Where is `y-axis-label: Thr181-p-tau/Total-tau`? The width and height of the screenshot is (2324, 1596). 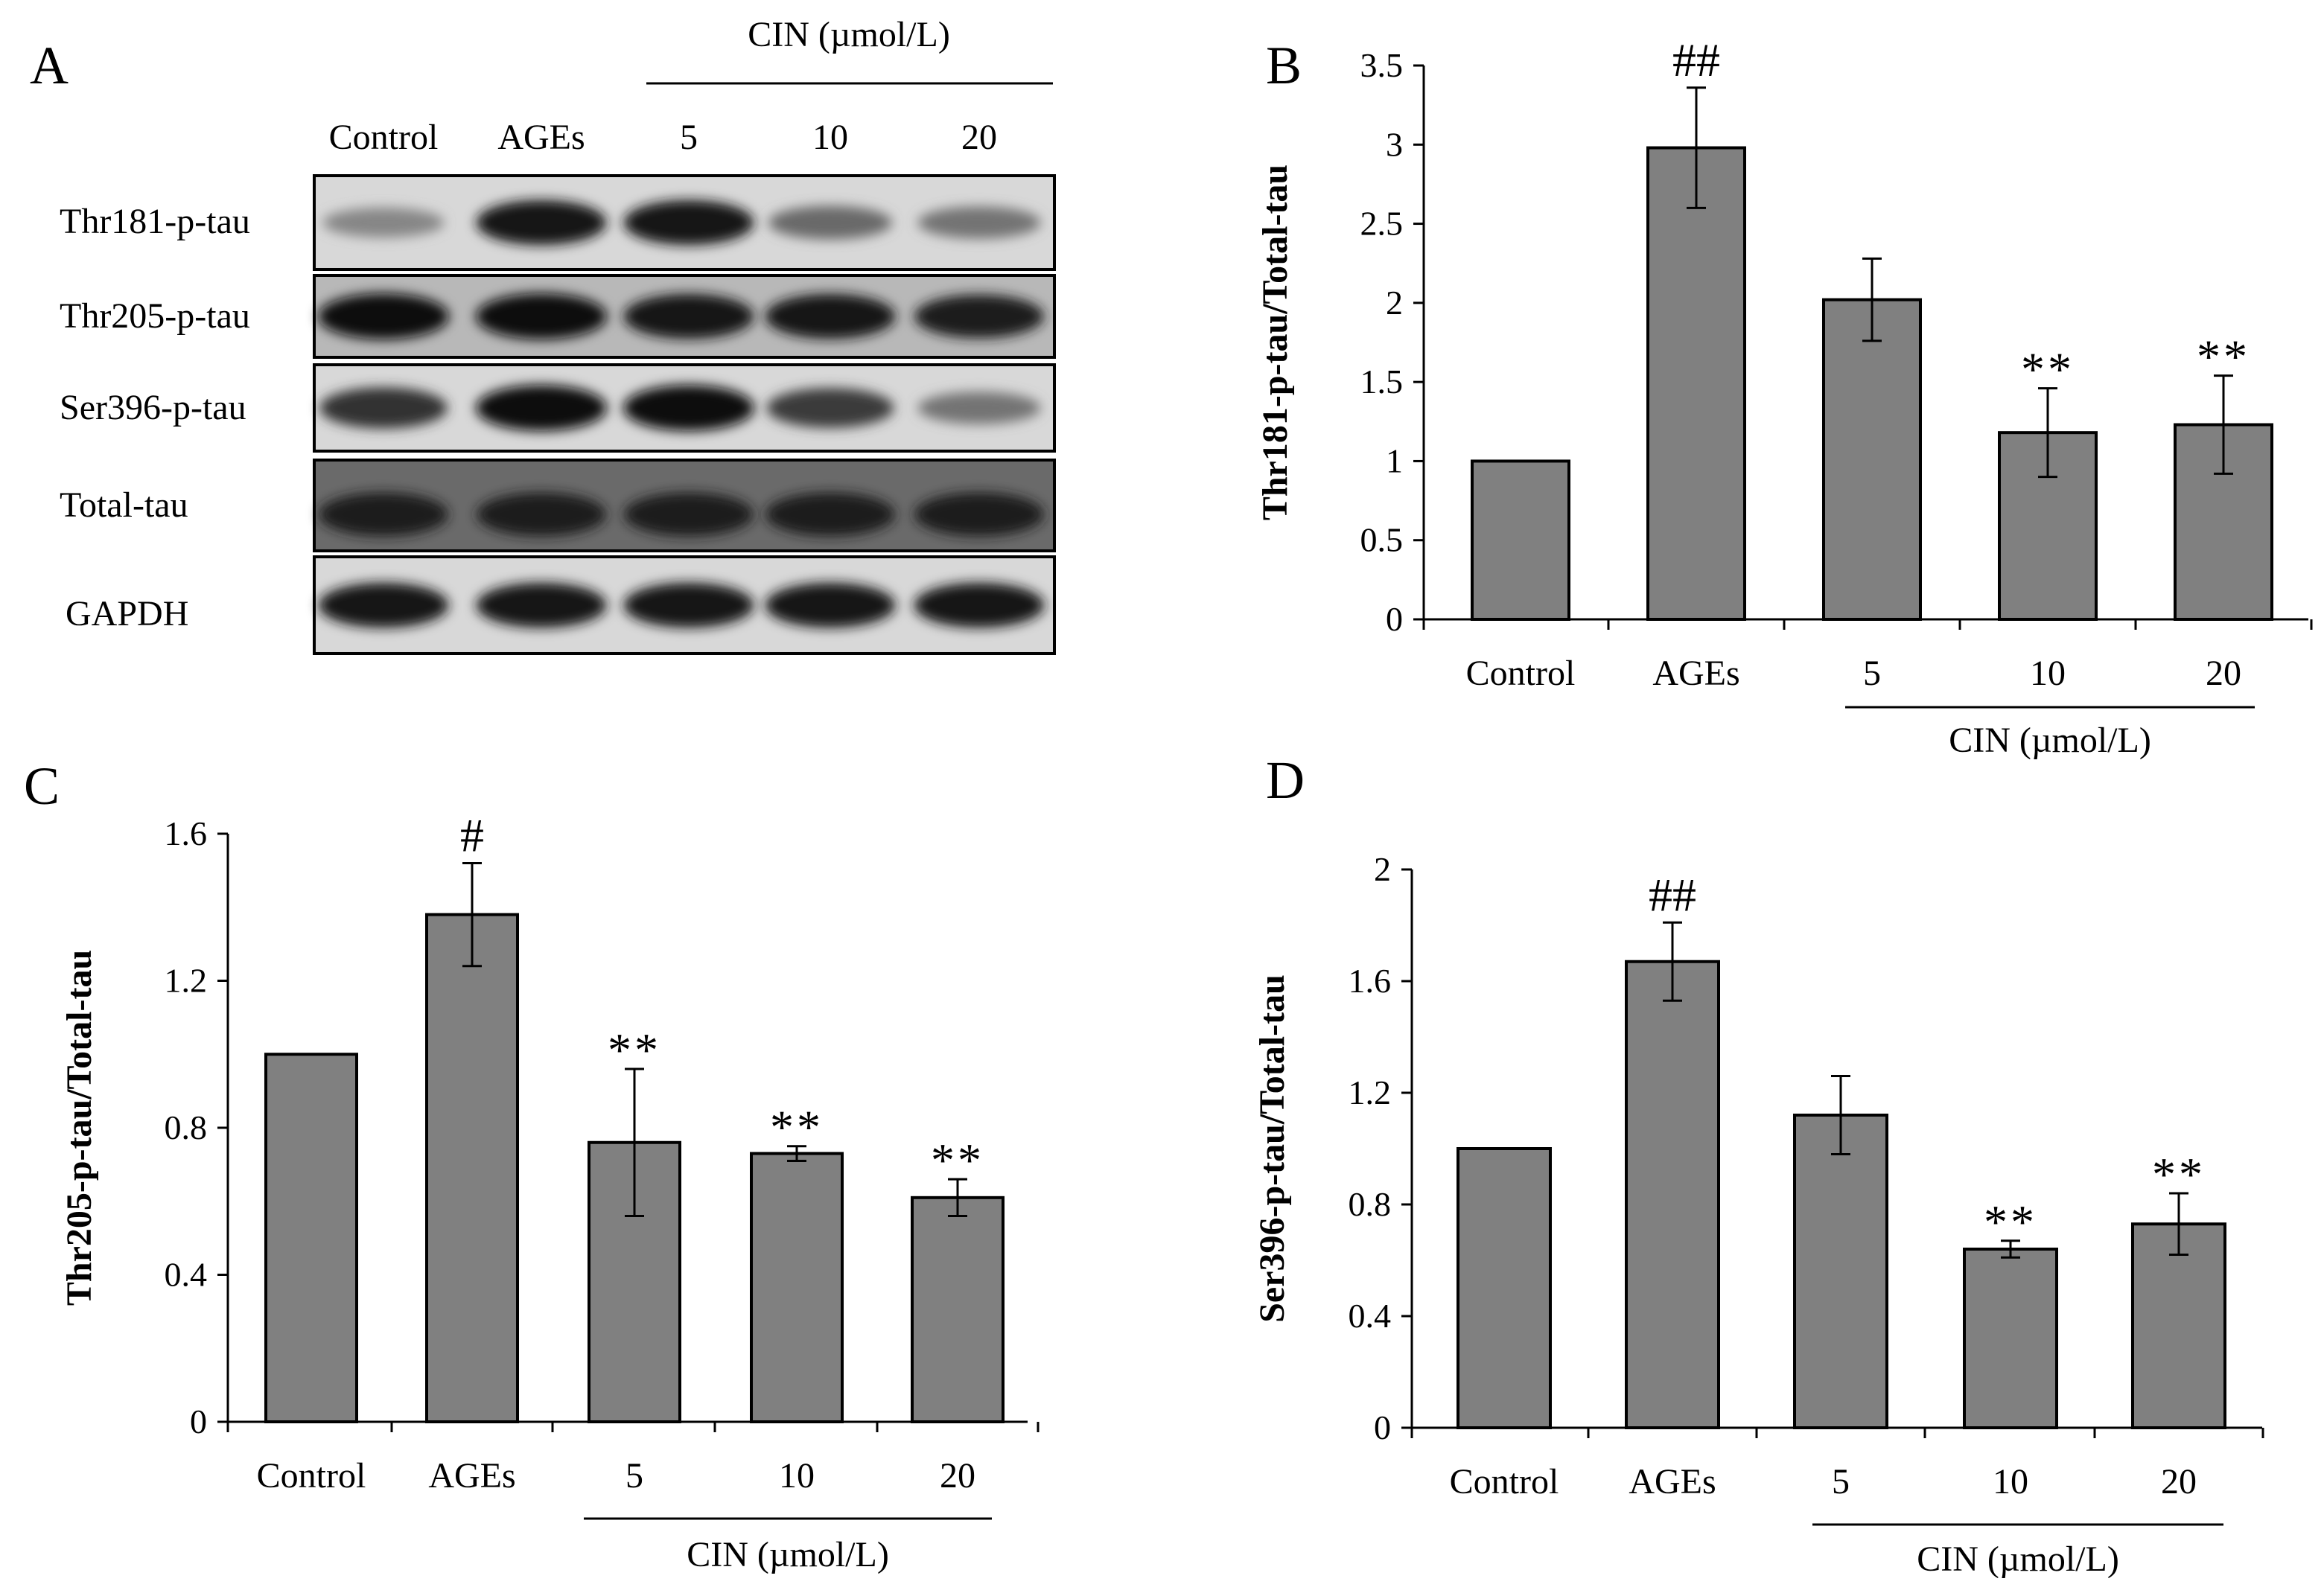 y-axis-label: Thr181-p-tau/Total-tau is located at coordinates (1275, 342).